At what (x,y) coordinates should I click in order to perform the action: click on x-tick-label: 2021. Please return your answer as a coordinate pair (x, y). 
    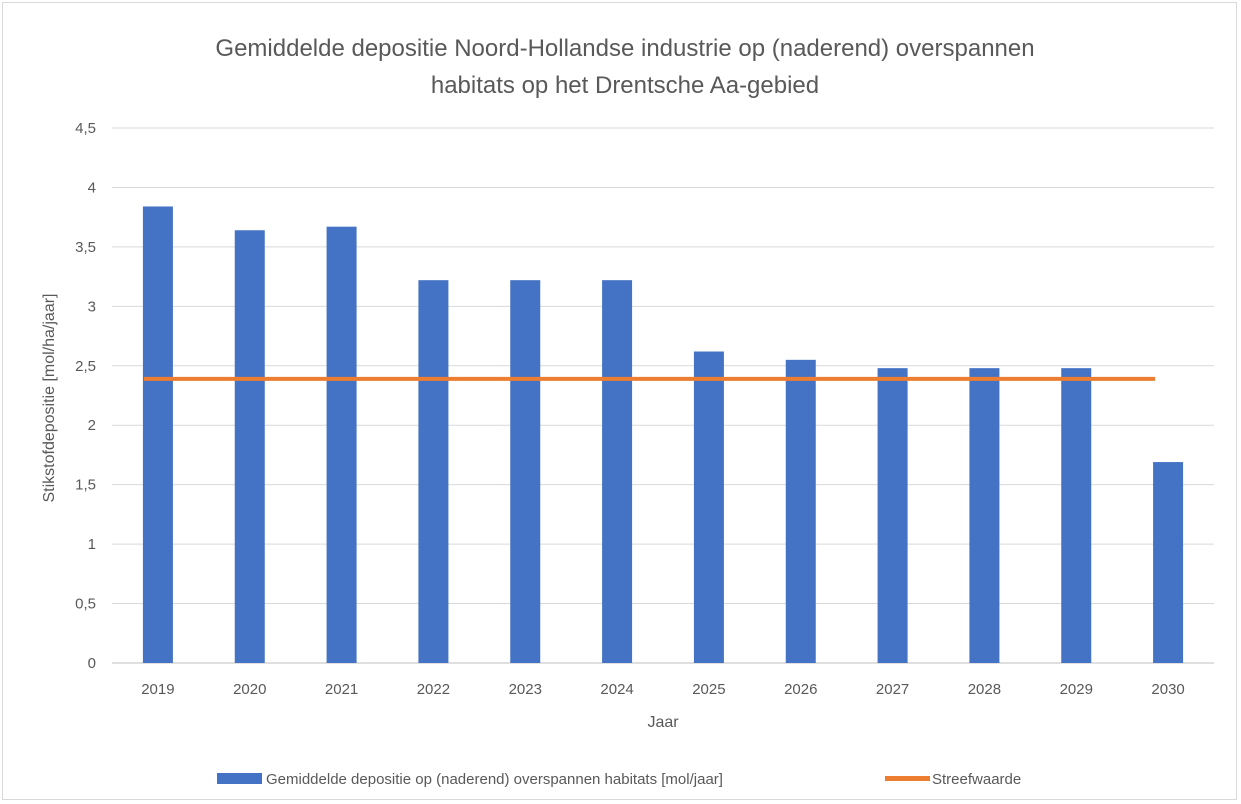
    Looking at the image, I should click on (341, 689).